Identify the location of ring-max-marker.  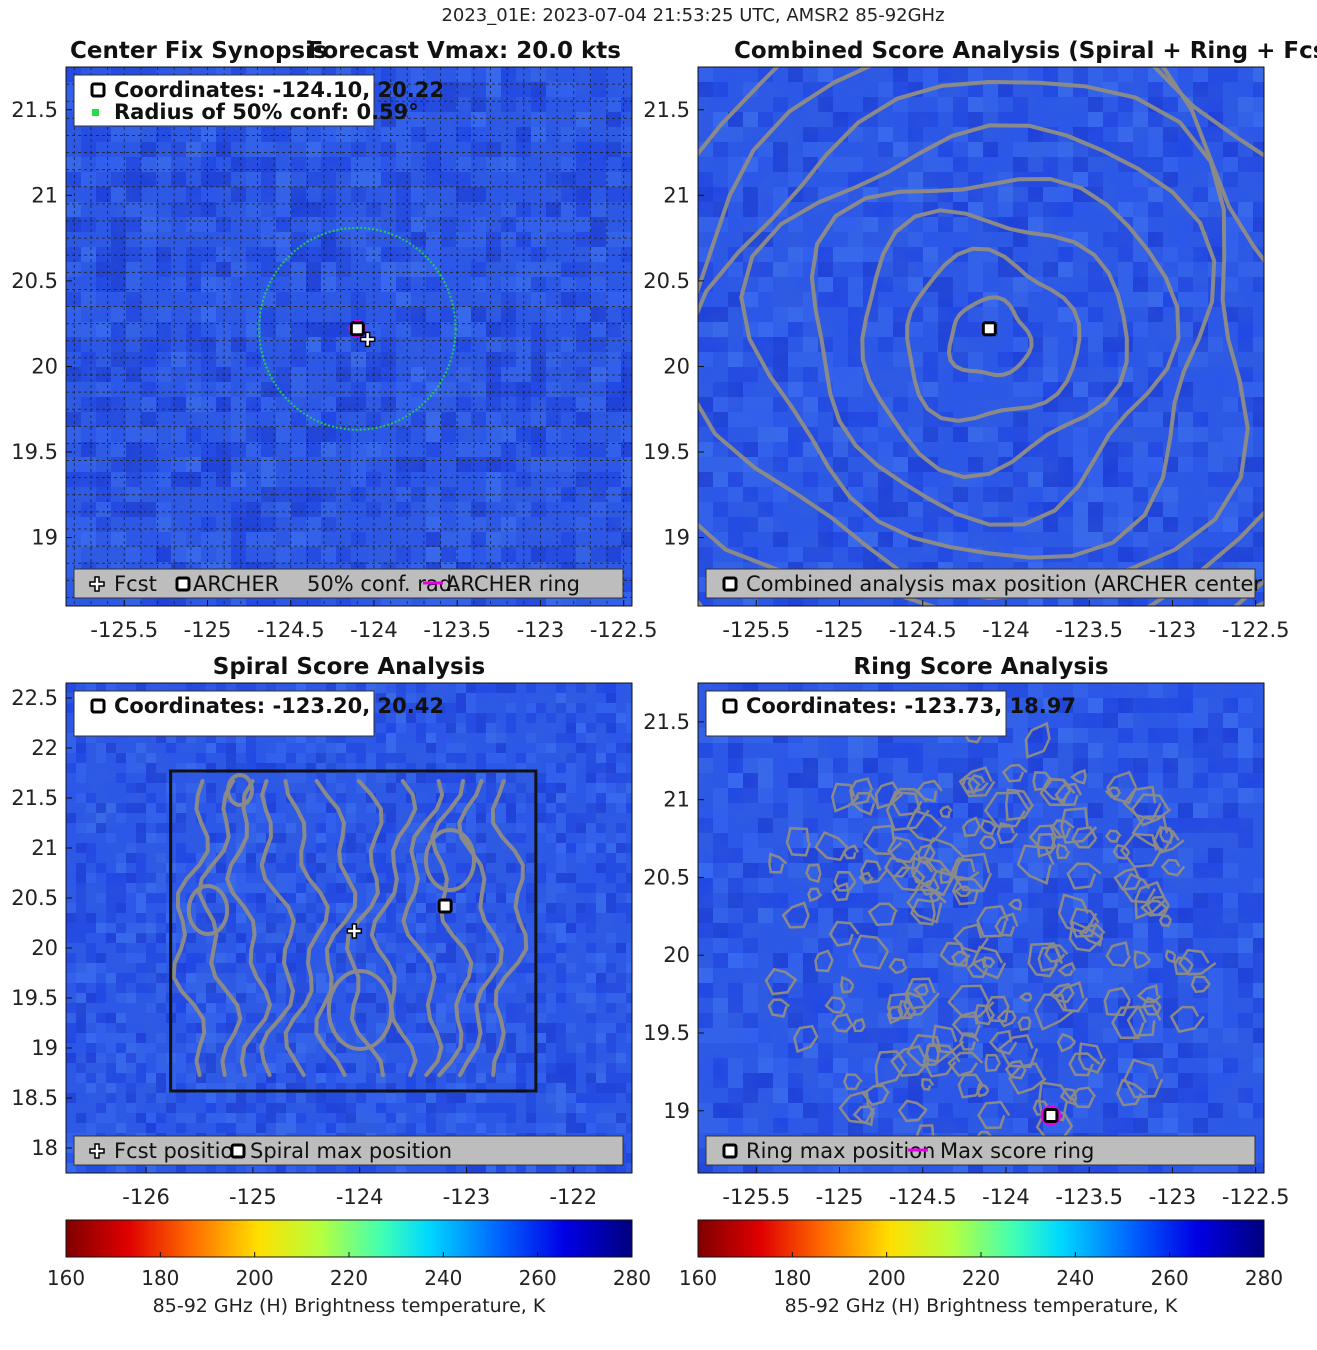
(1051, 1115).